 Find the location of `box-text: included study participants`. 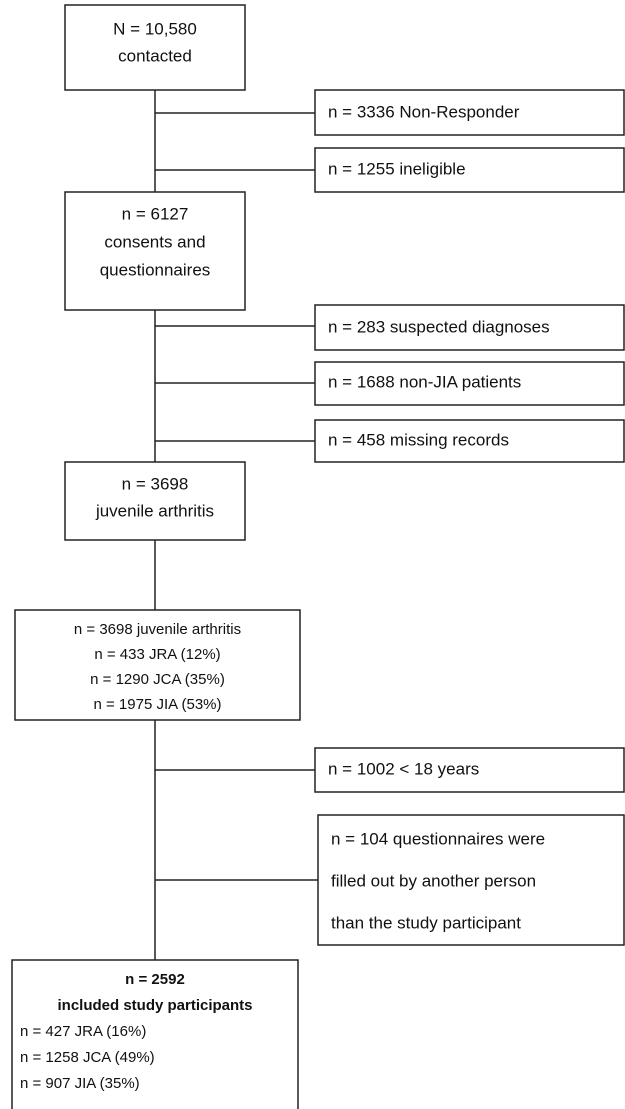

box-text: included study participants is located at coordinates (154, 1005).